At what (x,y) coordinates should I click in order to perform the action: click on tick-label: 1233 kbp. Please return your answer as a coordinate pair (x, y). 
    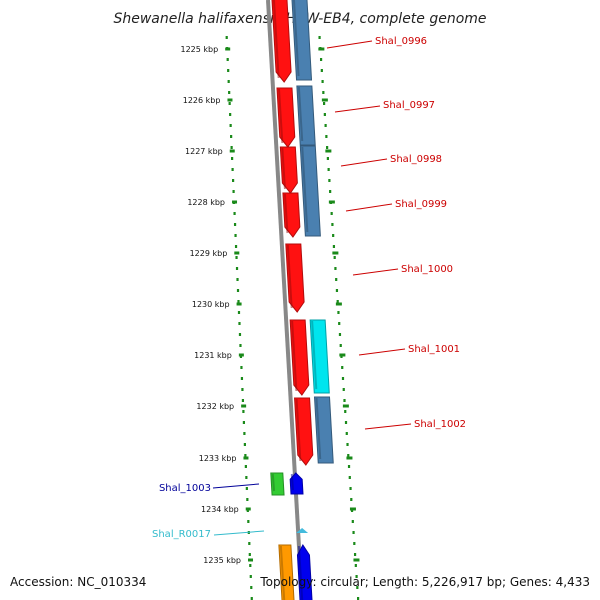
    Looking at the image, I should click on (218, 458).